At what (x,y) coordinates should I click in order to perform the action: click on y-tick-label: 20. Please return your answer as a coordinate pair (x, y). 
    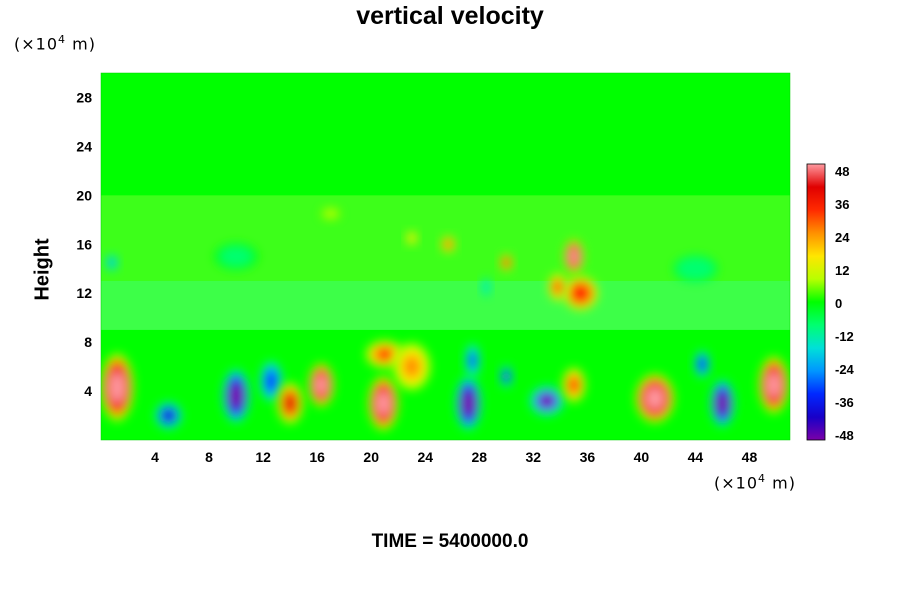
    Looking at the image, I should click on (84, 195).